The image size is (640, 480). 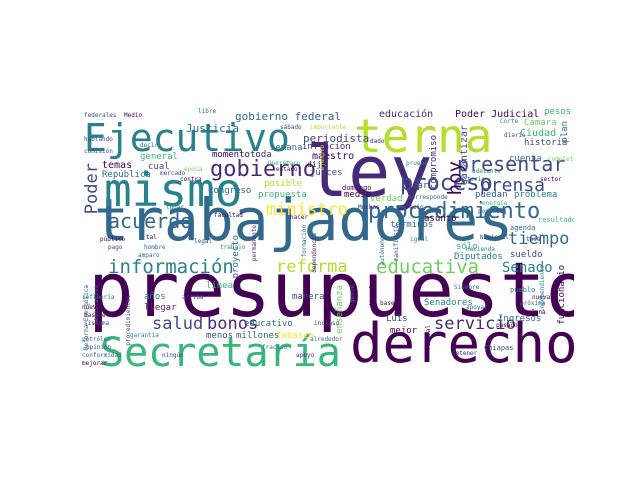 I want to click on cloud-word-prensa: prensa, so click(x=513, y=185).